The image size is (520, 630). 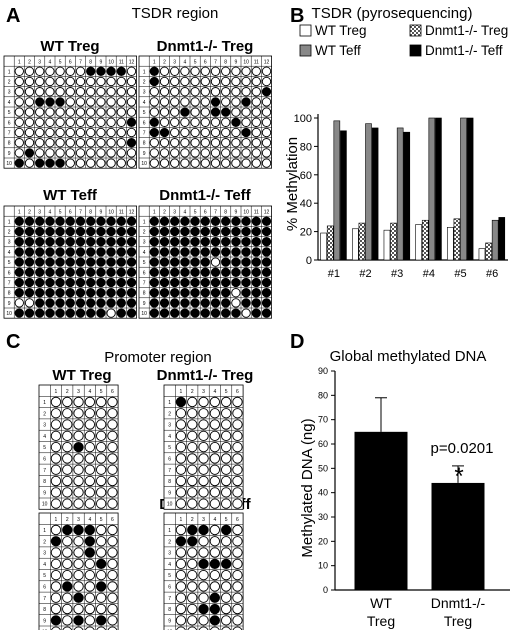 What do you see at coordinates (144, 314) in the screenshot?
I see `row-number: 10` at bounding box center [144, 314].